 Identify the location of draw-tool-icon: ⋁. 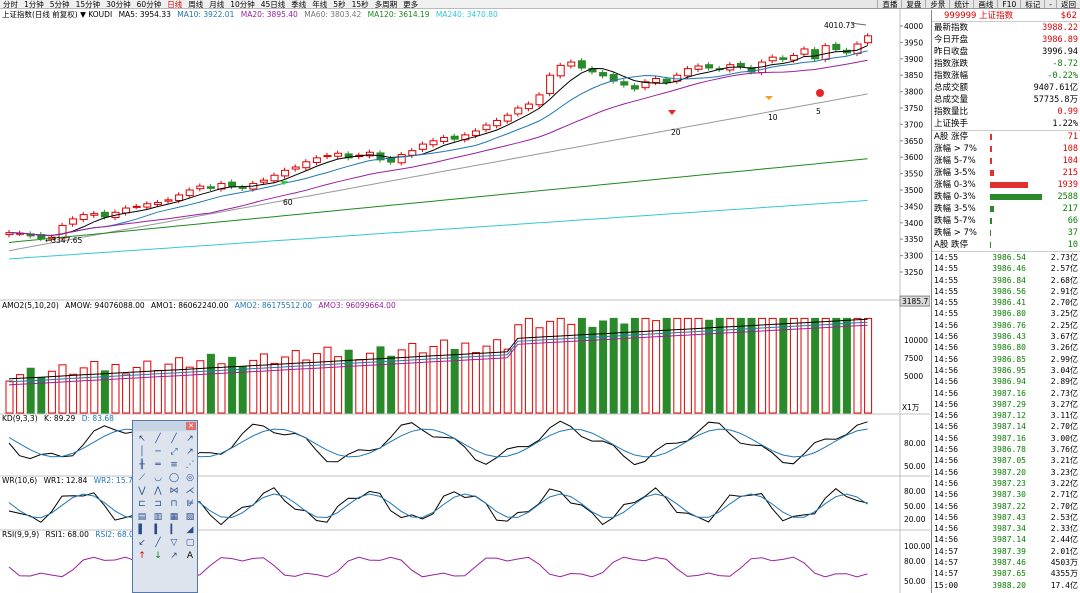
(142, 491).